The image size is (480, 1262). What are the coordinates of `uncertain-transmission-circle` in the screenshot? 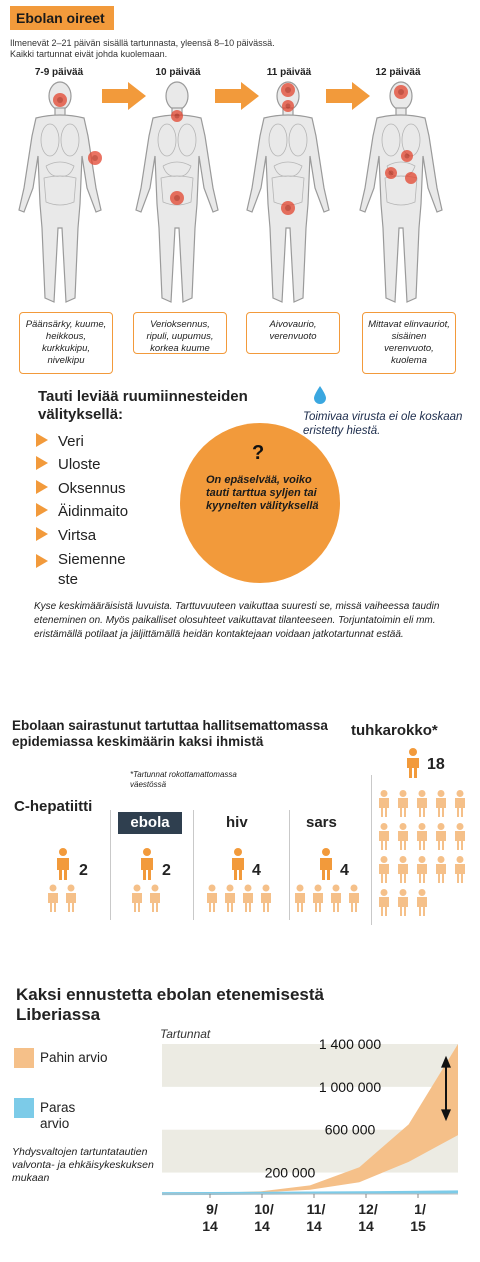 It's located at (260, 503).